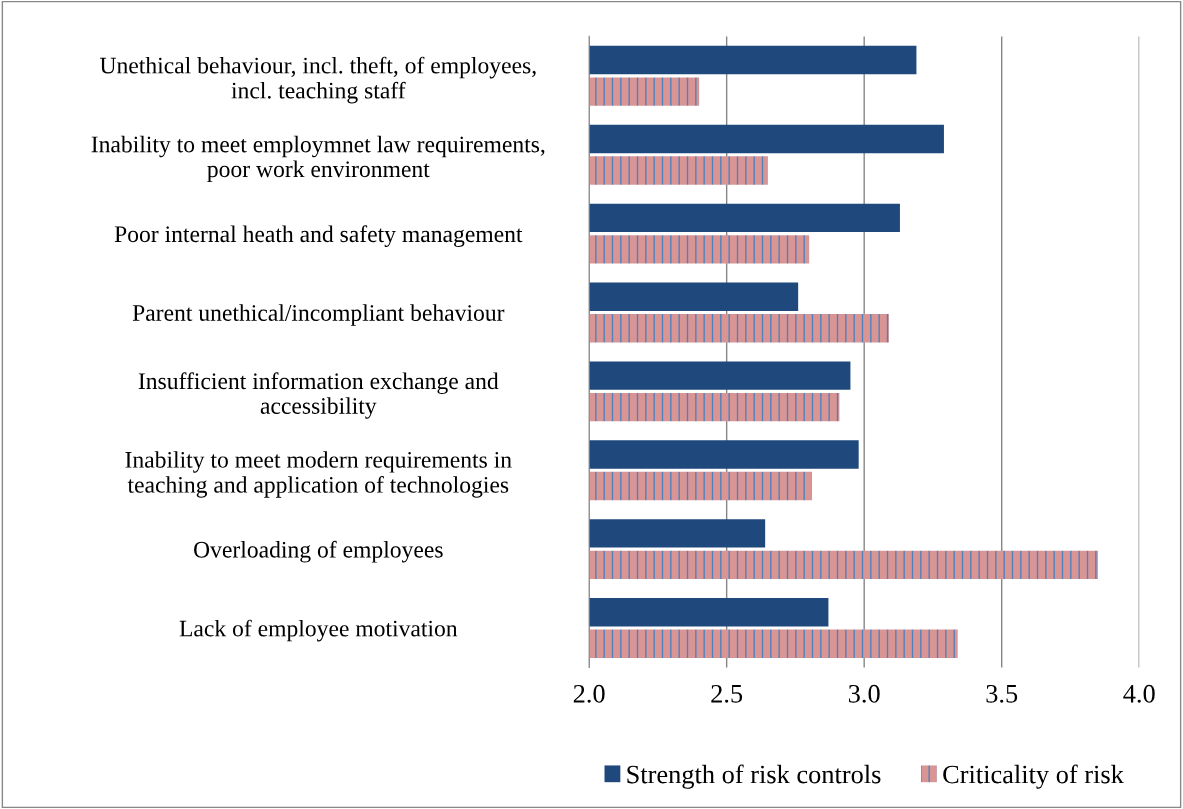 This screenshot has height=809, width=1183. Describe the element at coordinates (318, 630) in the screenshot. I see `y-tick-label: Lack of employee motivation` at that location.